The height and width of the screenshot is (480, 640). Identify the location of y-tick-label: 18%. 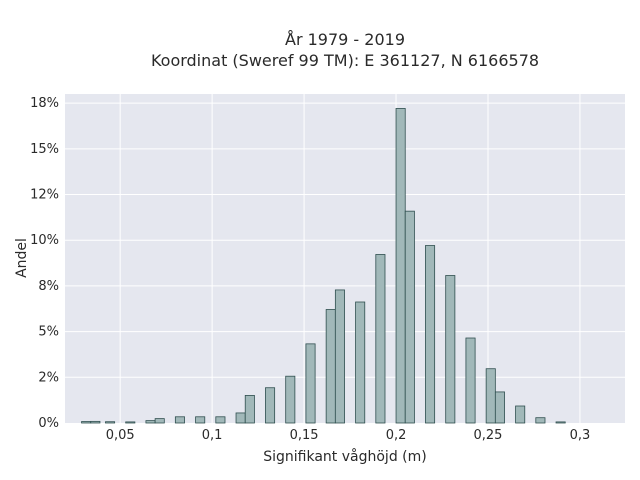
(44, 103).